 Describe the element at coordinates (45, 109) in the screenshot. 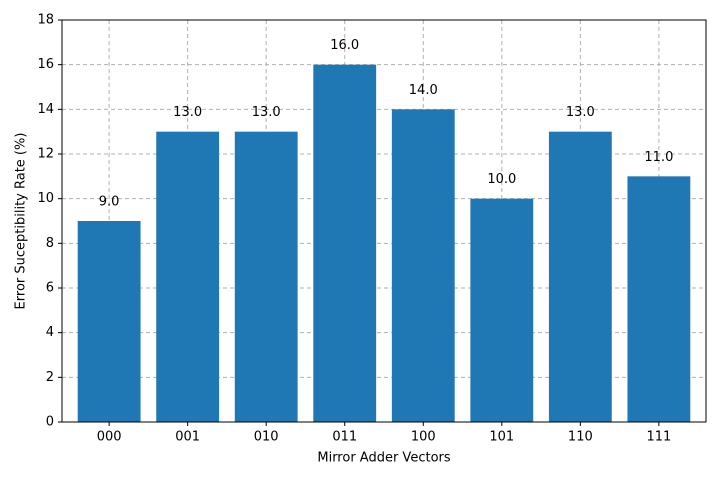

I see `y-tick-label: 14` at that location.